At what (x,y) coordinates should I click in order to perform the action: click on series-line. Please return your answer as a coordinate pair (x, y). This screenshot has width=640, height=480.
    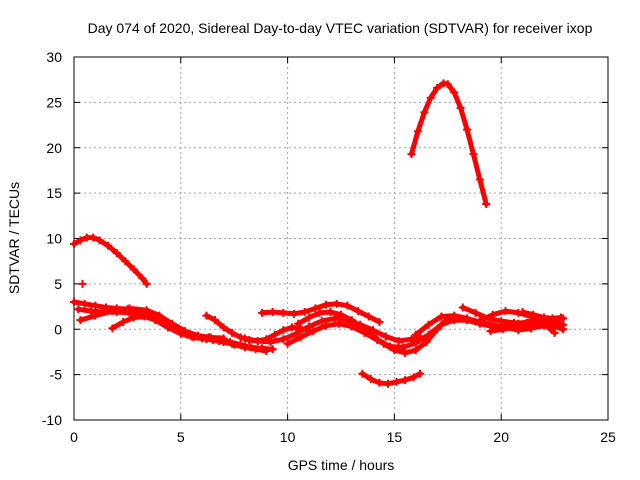
    Looking at the image, I should click on (192, 333).